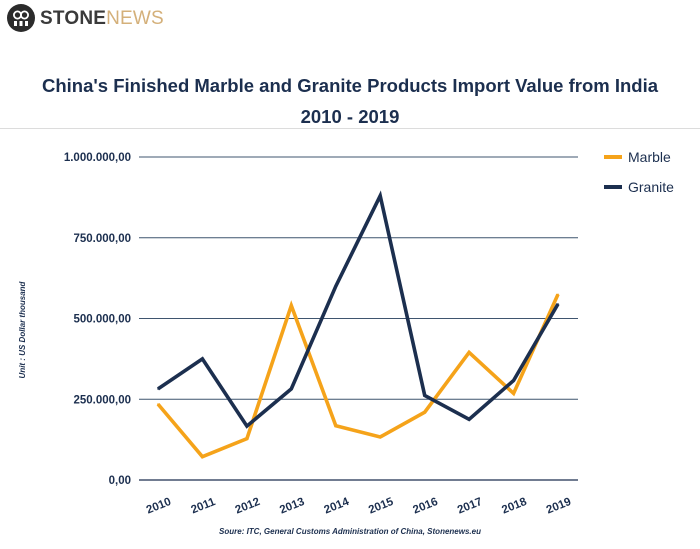 This screenshot has width=700, height=549. What do you see at coordinates (97, 158) in the screenshot?
I see `y-tick-label: 1.000.000,00` at bounding box center [97, 158].